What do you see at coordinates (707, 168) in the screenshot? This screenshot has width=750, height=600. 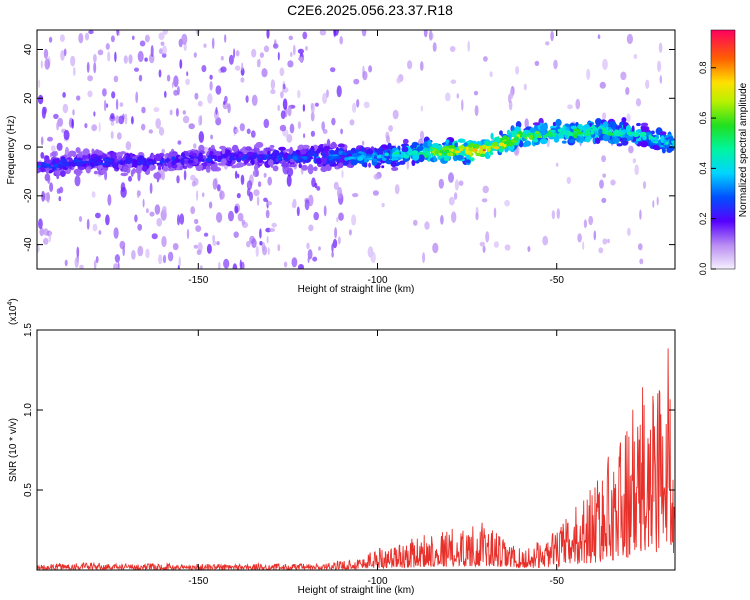 I see `colorbar-ticks: 0.0 0.2 0.4 0.6 0.8` at bounding box center [707, 168].